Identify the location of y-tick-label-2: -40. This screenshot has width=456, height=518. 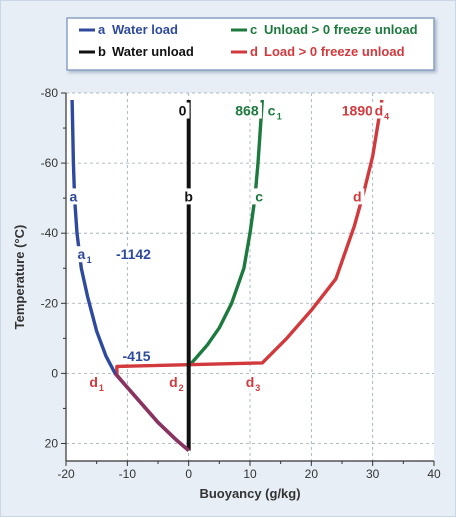
(50, 233).